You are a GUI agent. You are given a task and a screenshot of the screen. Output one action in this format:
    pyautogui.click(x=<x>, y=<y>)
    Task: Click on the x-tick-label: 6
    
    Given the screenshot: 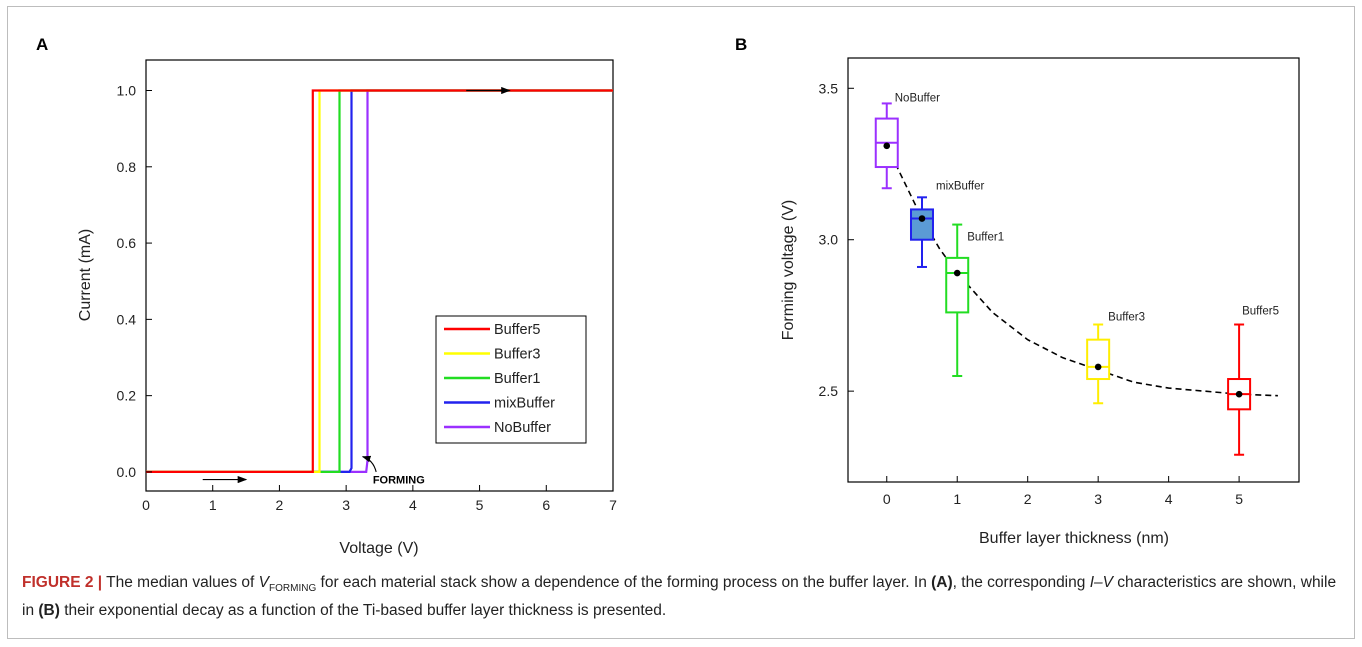 What is the action you would take?
    pyautogui.click(x=546, y=505)
    